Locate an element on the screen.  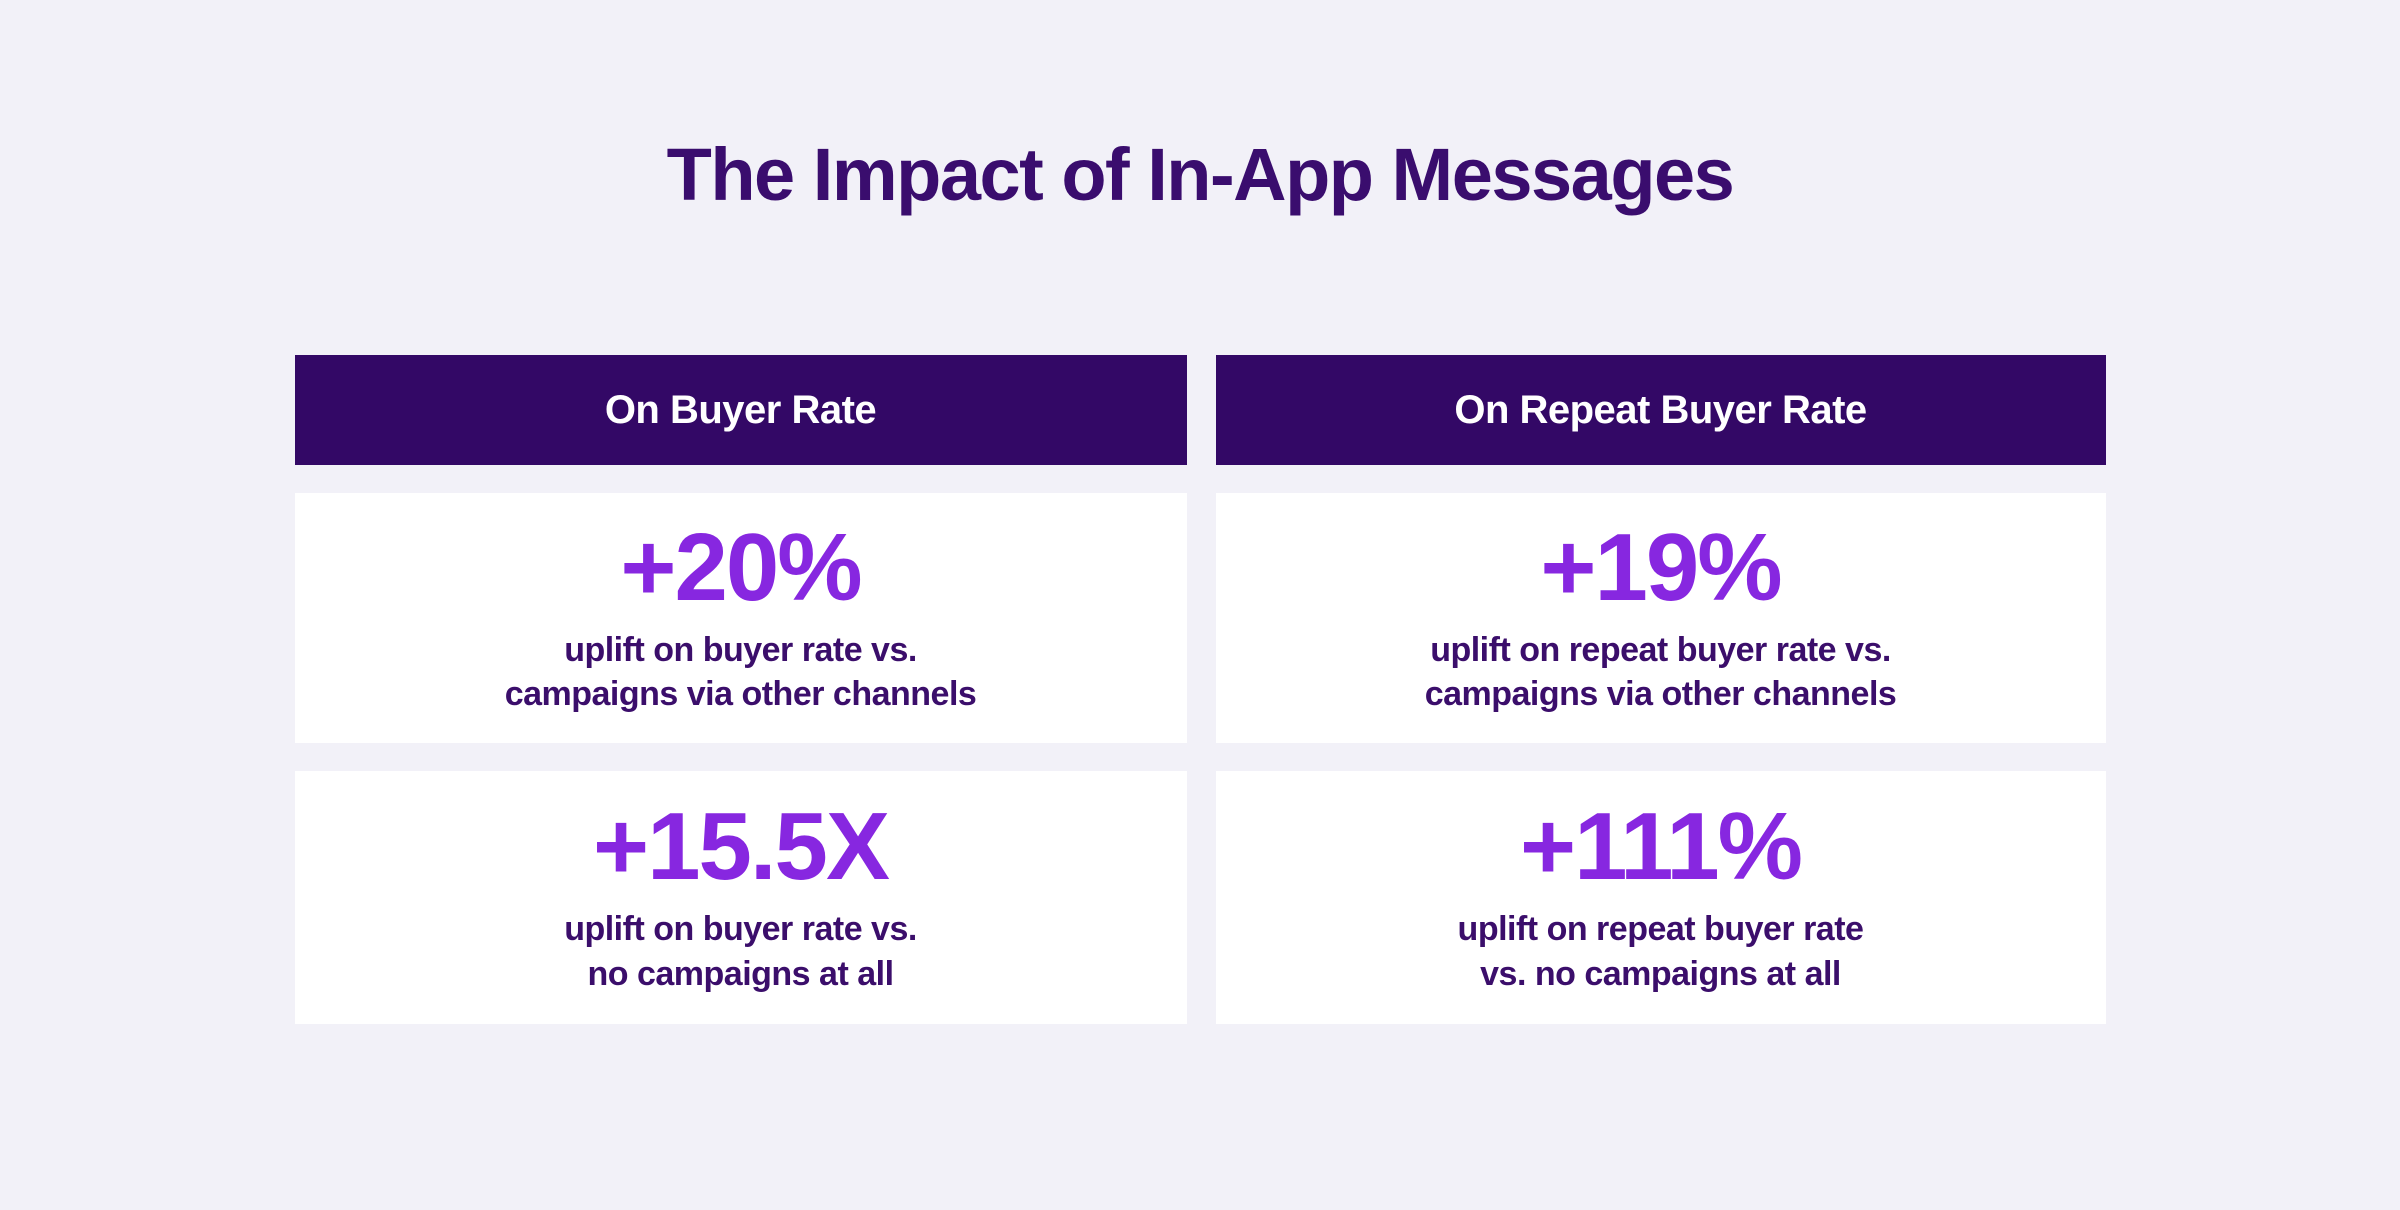
stat-value: +20% is located at coordinates (741, 567).